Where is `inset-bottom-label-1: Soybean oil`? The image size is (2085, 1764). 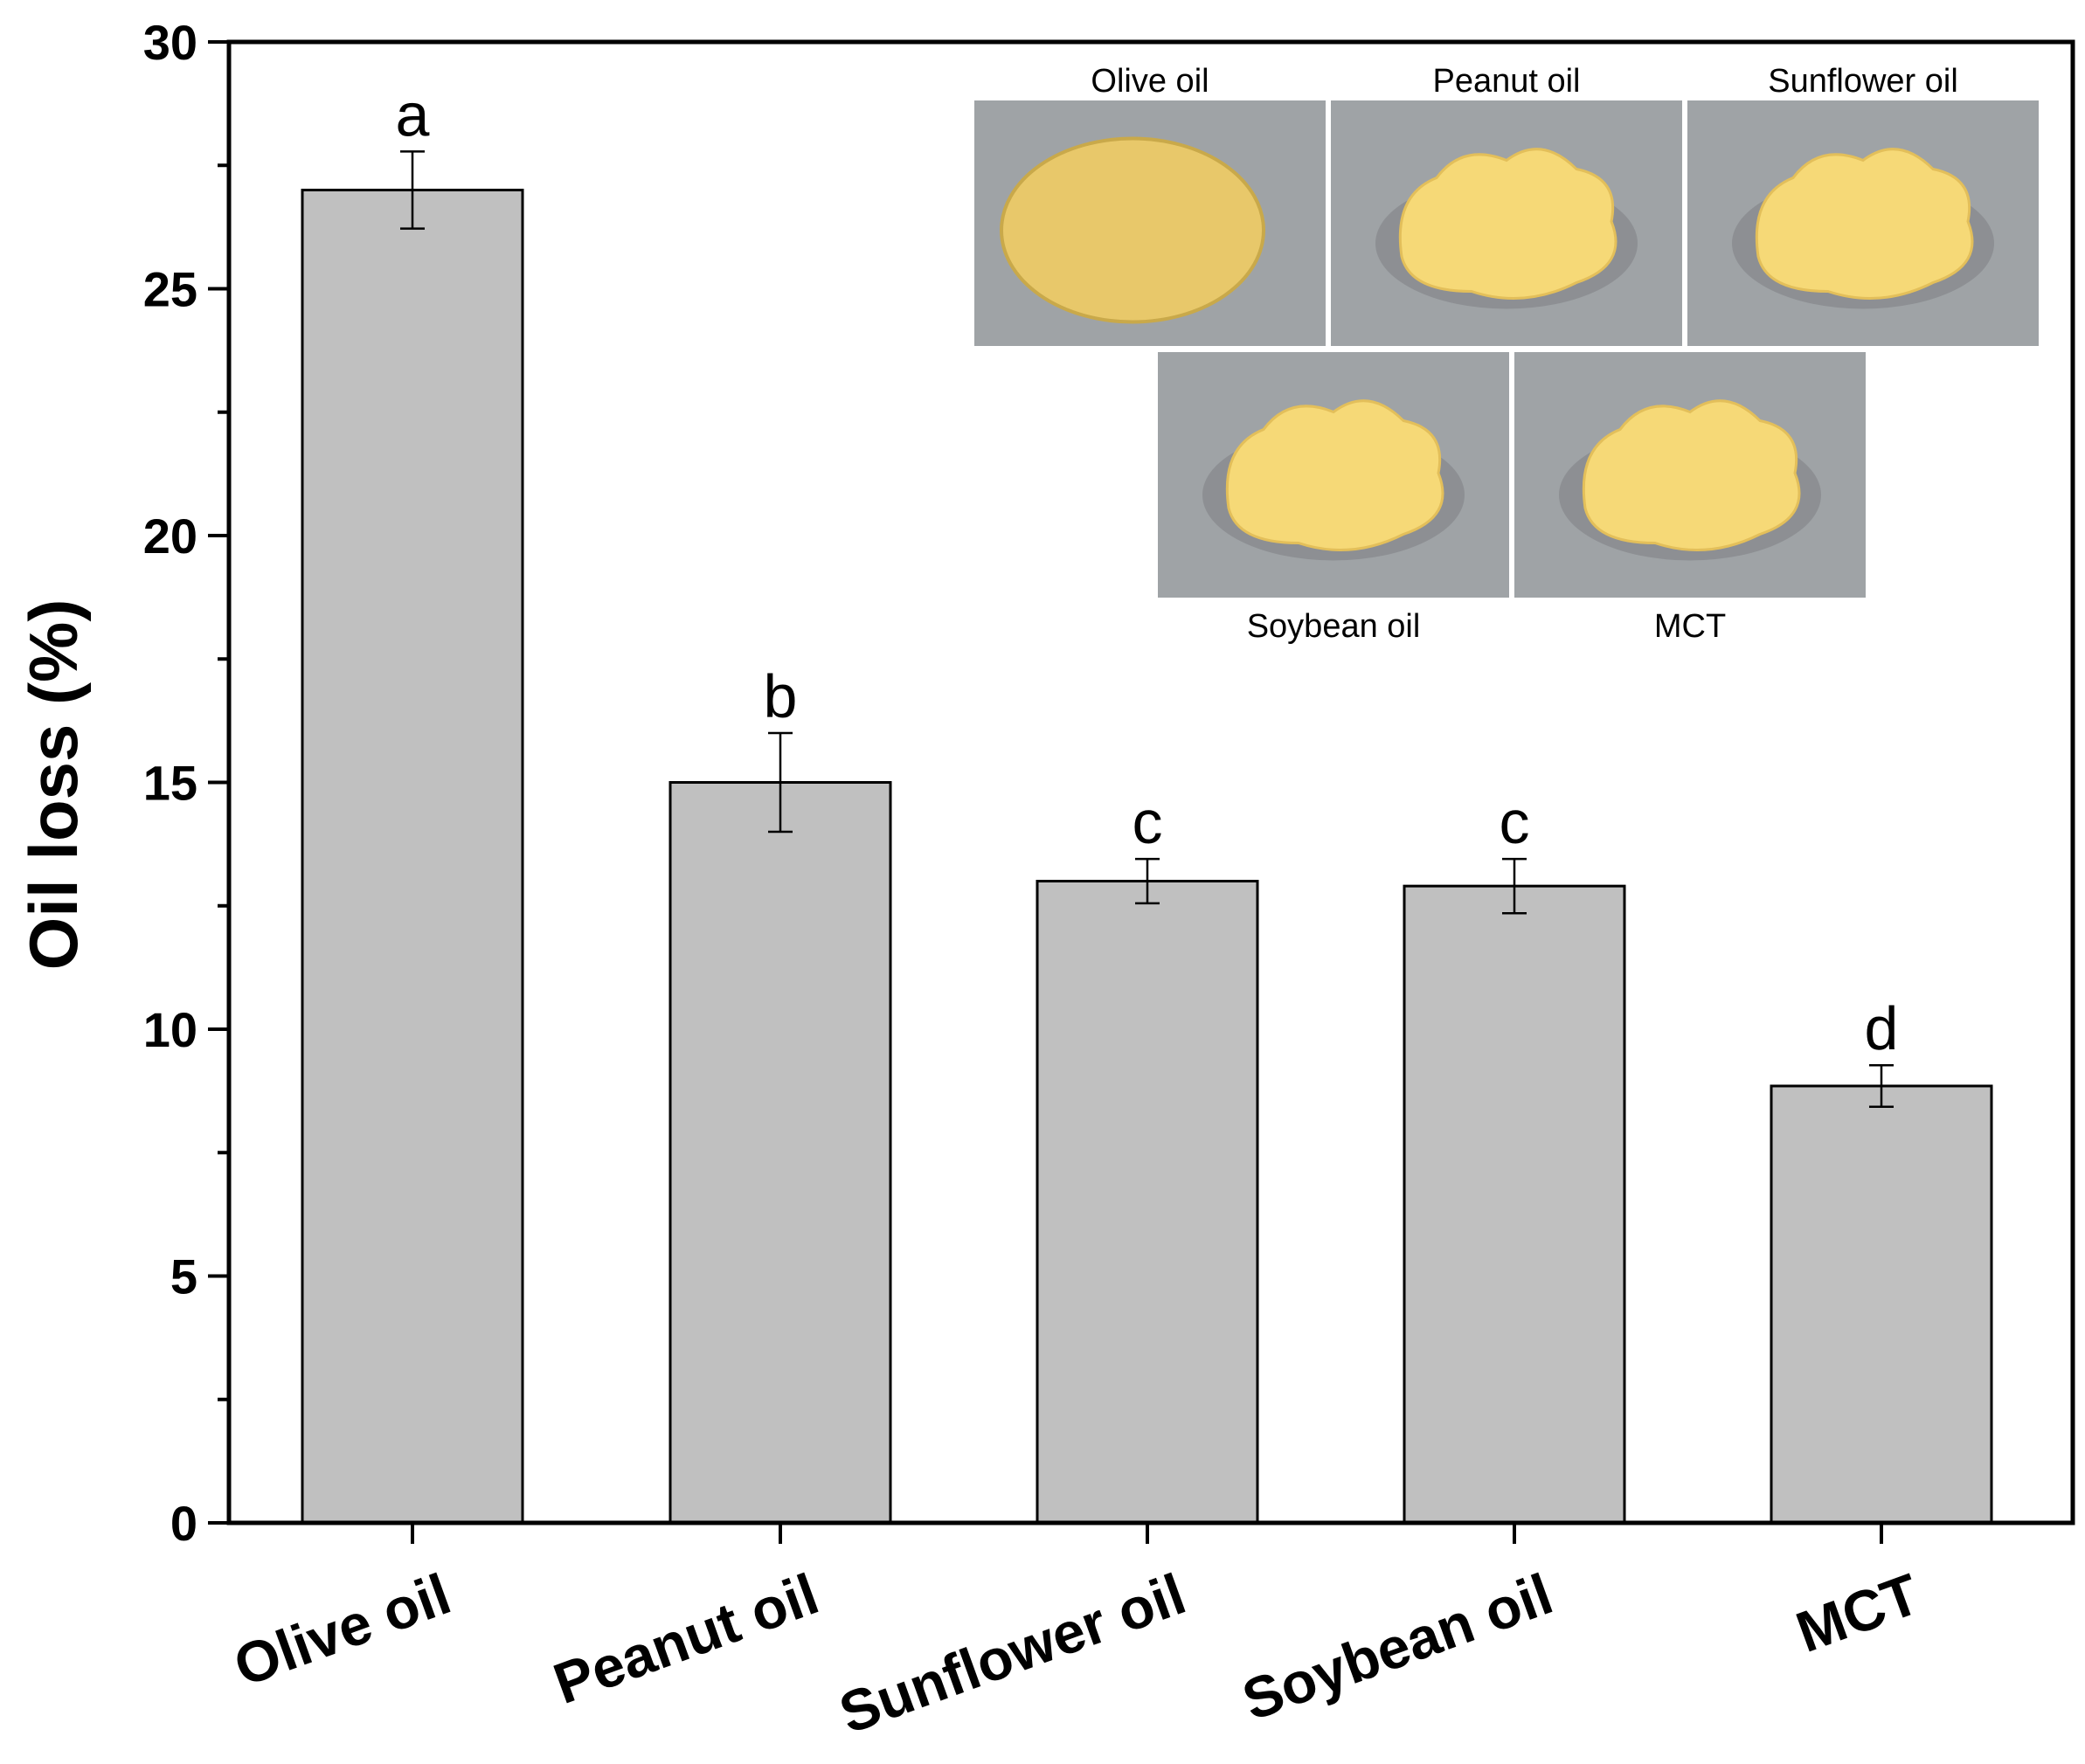
inset-bottom-label-1: Soybean oil is located at coordinates (1334, 626).